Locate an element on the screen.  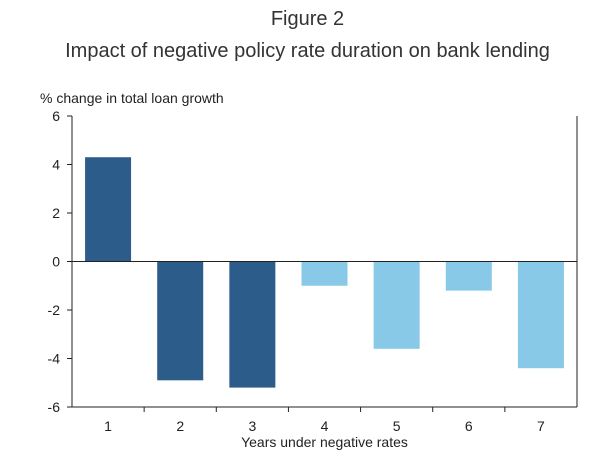
y-tick-label: -4 is located at coordinates (54, 359).